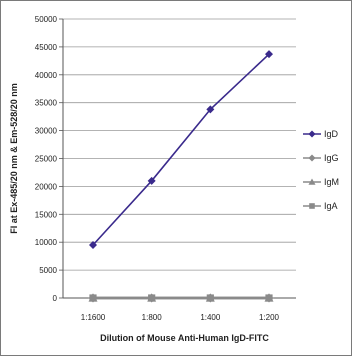 Image resolution: width=352 pixels, height=356 pixels. What do you see at coordinates (184, 338) in the screenshot?
I see `x-axis-title: Dilution of Mouse Anti-Human IgD-FITC` at bounding box center [184, 338].